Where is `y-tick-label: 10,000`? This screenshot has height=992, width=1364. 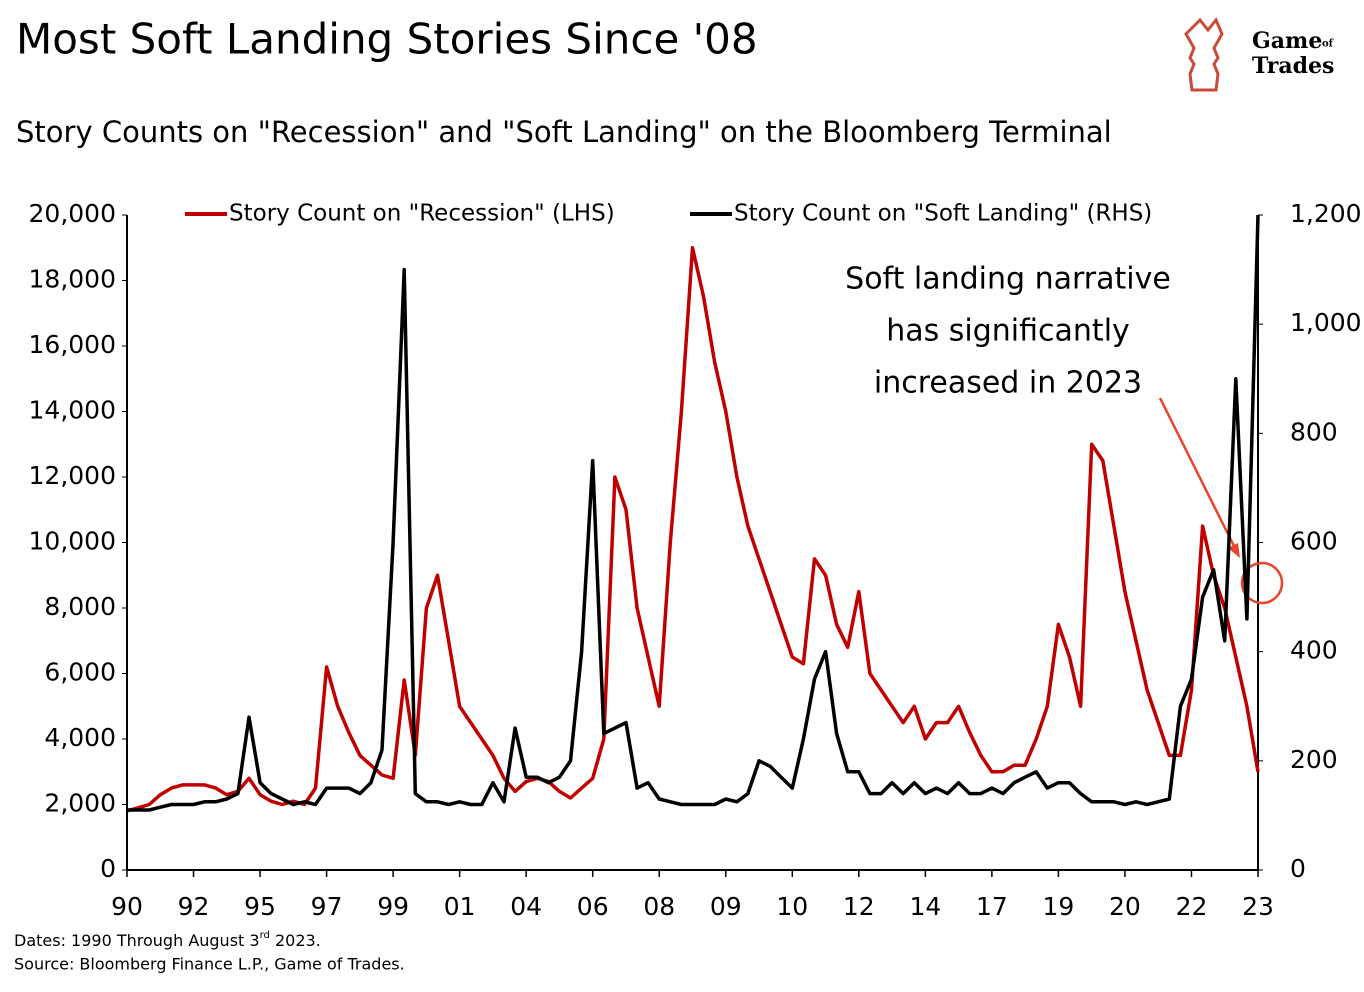
y-tick-label: 10,000 is located at coordinates (72, 541).